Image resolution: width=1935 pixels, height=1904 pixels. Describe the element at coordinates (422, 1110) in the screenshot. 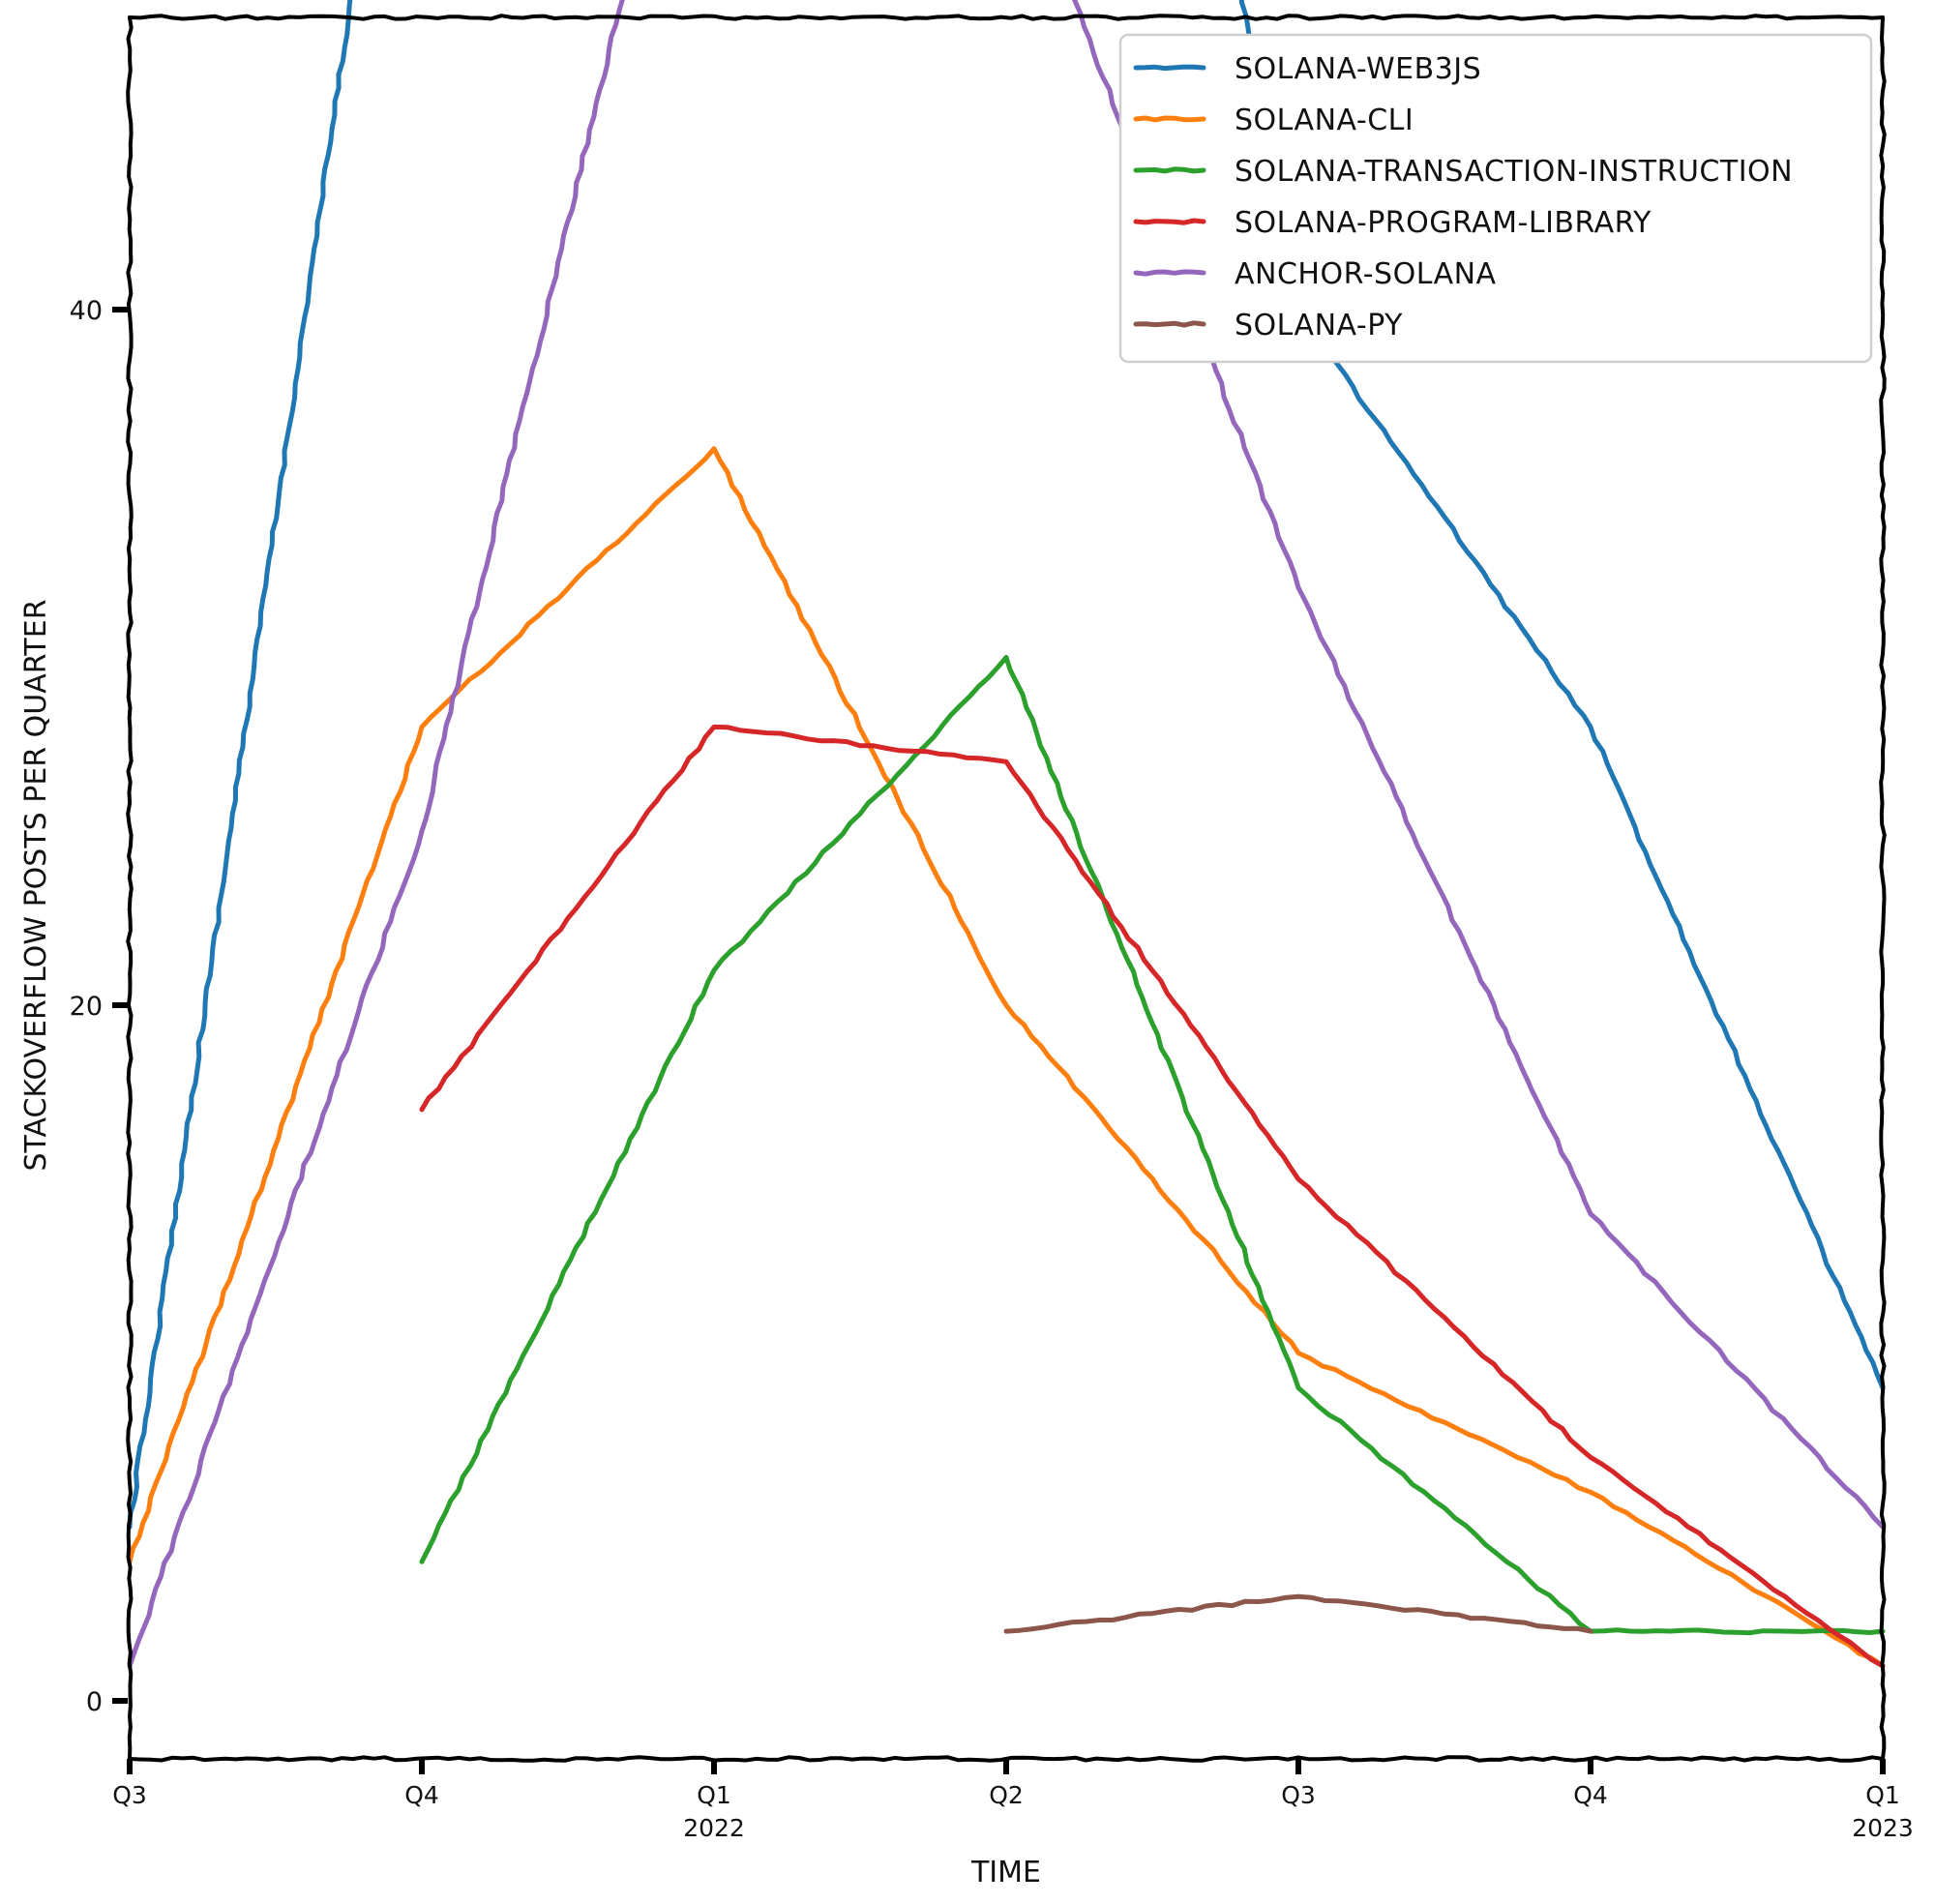

I see `data-point-solana-program-library-2021-q4` at that location.